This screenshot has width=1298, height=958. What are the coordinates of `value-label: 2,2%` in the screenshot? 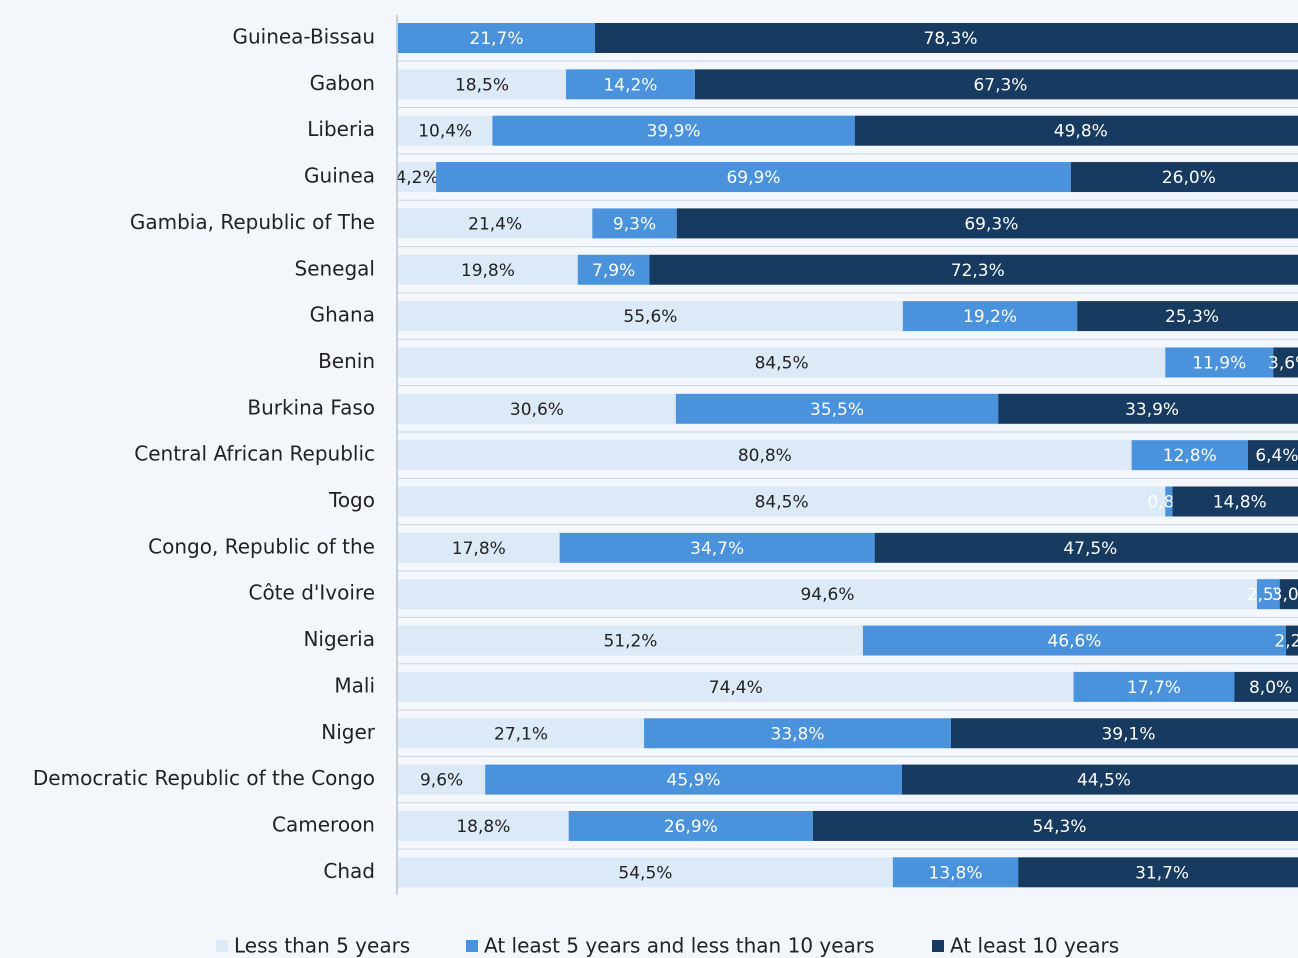 It's located at (1286, 642).